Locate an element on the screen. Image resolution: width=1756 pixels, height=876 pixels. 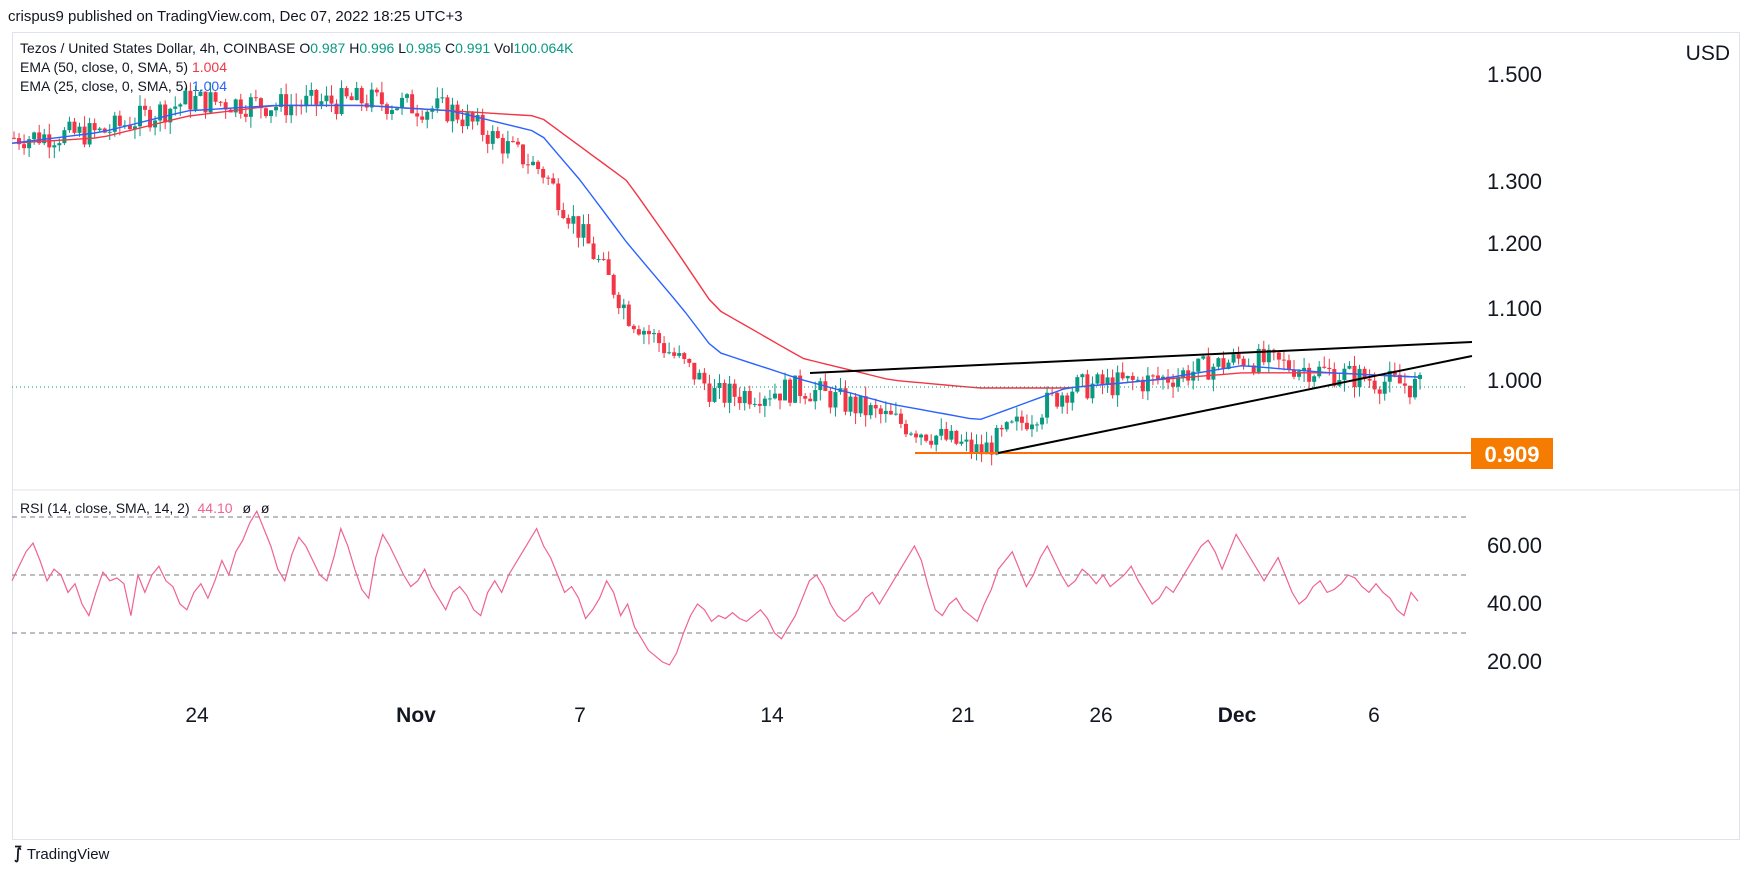
tradingview-brand: ⨛ TradingView is located at coordinates (62, 854).